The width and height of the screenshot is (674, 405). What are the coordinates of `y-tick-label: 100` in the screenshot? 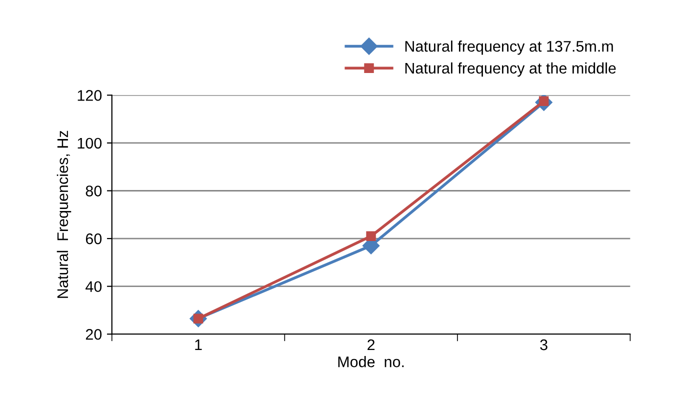 It's located at (90, 143).